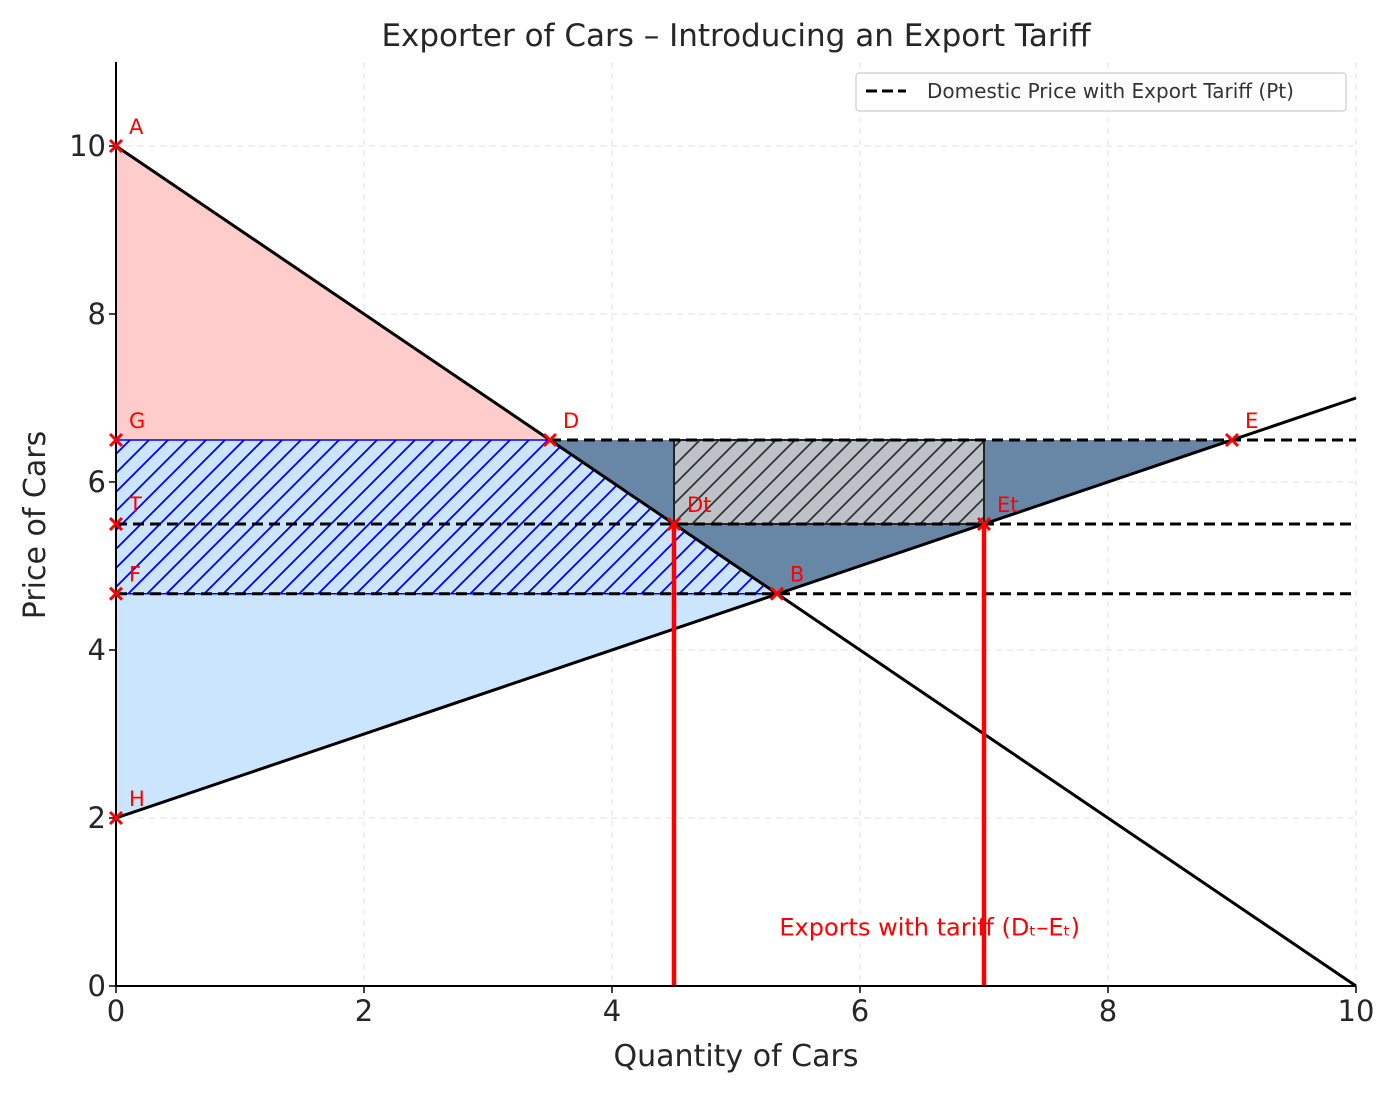 This screenshot has height=1093, width=1397. What do you see at coordinates (612, 1011) in the screenshot?
I see `x-tick-label: 4` at bounding box center [612, 1011].